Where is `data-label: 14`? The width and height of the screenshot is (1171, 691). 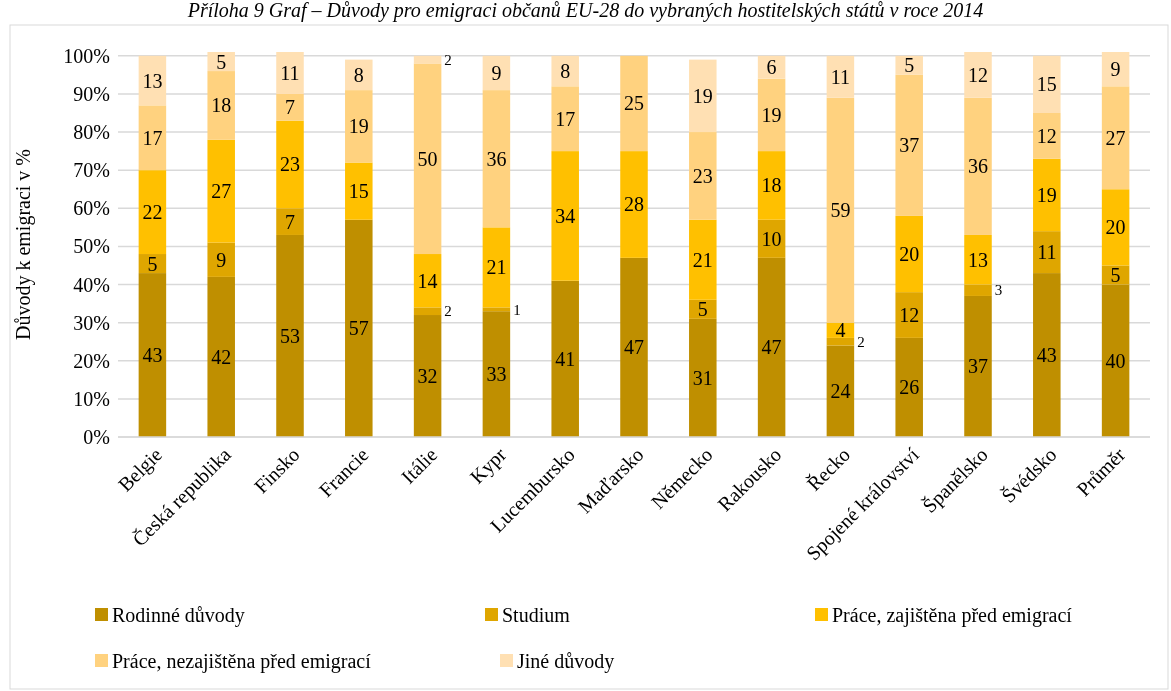 data-label: 14 is located at coordinates (427, 280).